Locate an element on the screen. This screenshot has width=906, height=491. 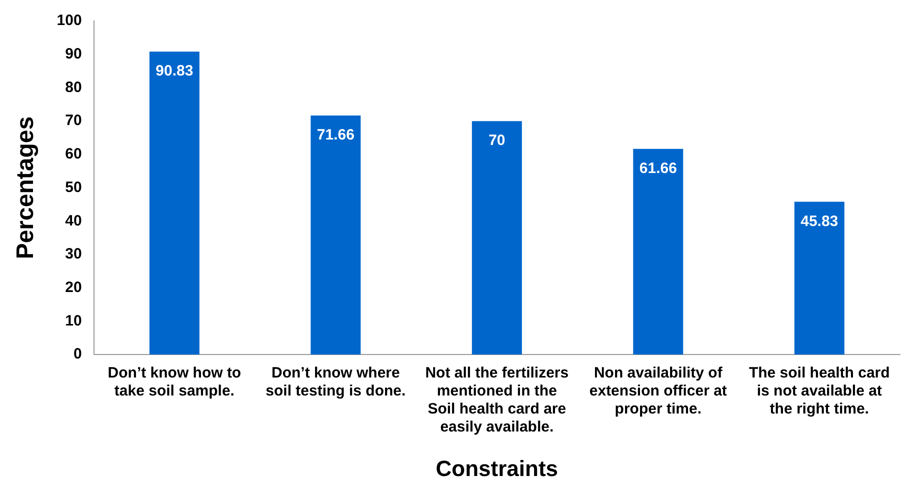
data-label: 45.83 is located at coordinates (819, 221).